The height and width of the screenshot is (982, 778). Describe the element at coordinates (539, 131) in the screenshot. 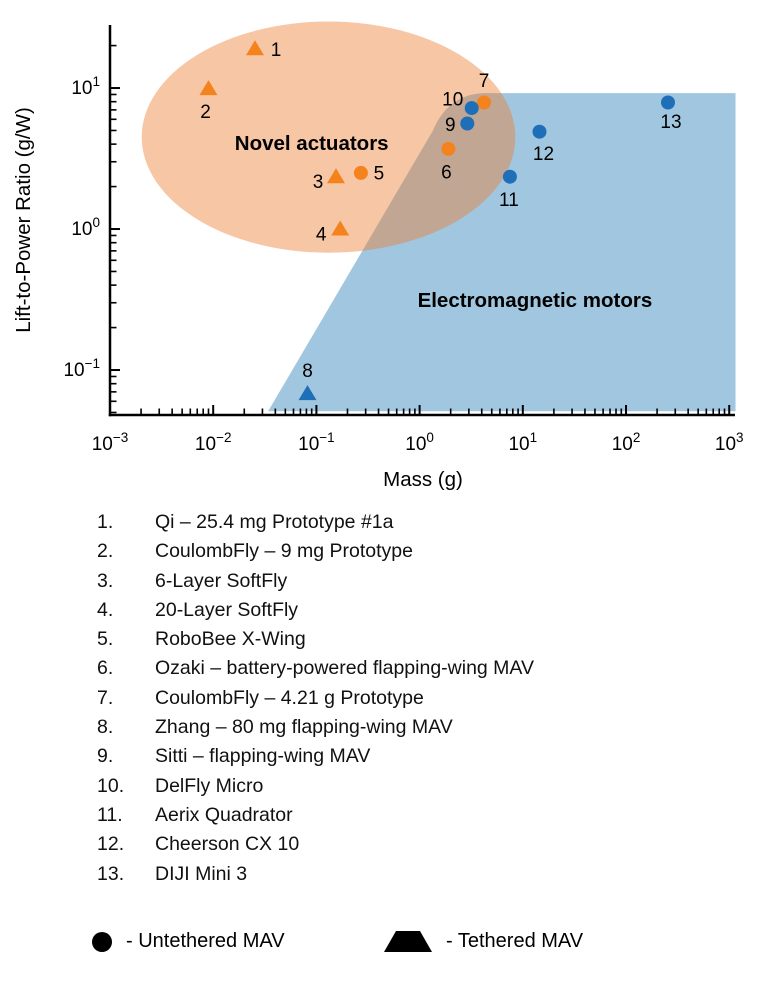

I see `point-12-marker` at that location.